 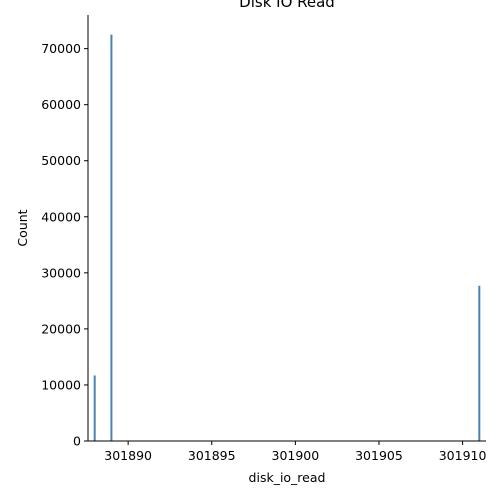 What do you see at coordinates (61, 160) in the screenshot?
I see `y-tick-label: 50000` at bounding box center [61, 160].